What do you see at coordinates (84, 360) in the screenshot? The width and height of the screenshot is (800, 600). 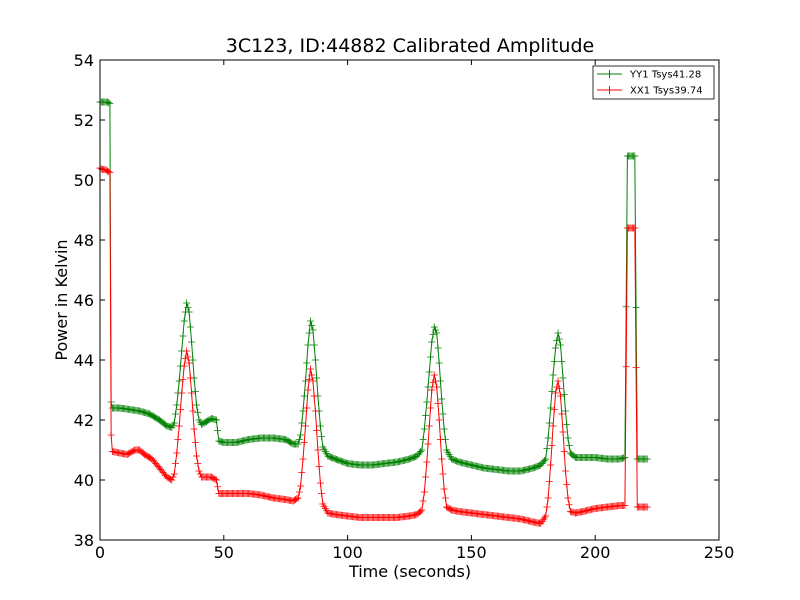 I see `y-tick-label-3: 44` at bounding box center [84, 360].